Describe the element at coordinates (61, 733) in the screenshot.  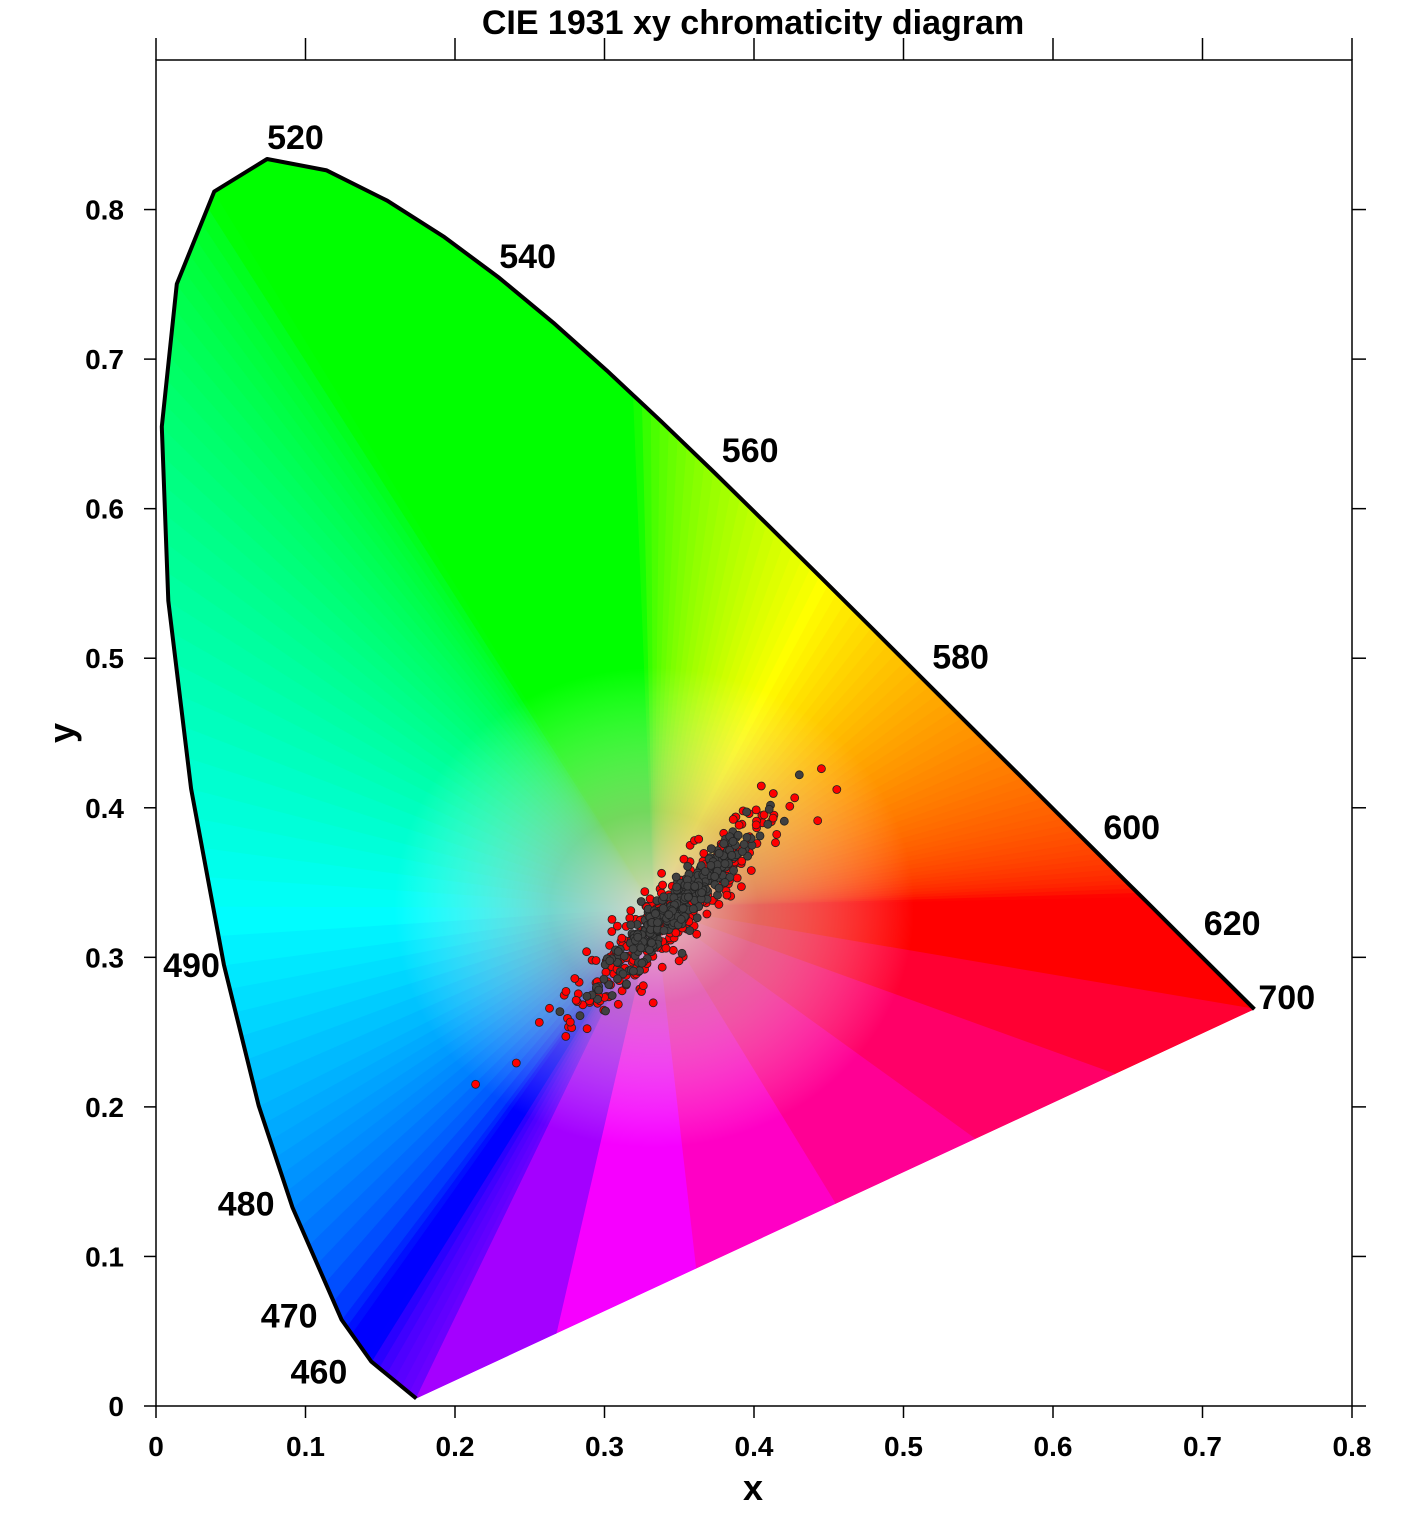
I see `y-axis-label: y` at that location.